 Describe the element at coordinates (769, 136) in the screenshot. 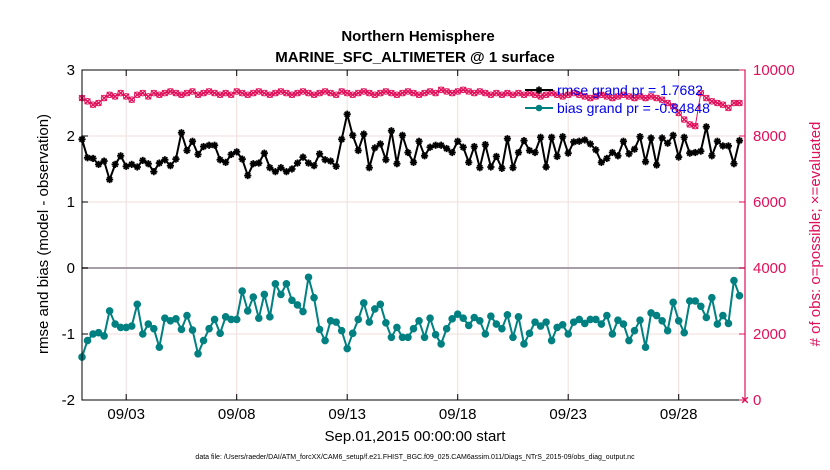

I see `y2-tick-label: 8000` at that location.